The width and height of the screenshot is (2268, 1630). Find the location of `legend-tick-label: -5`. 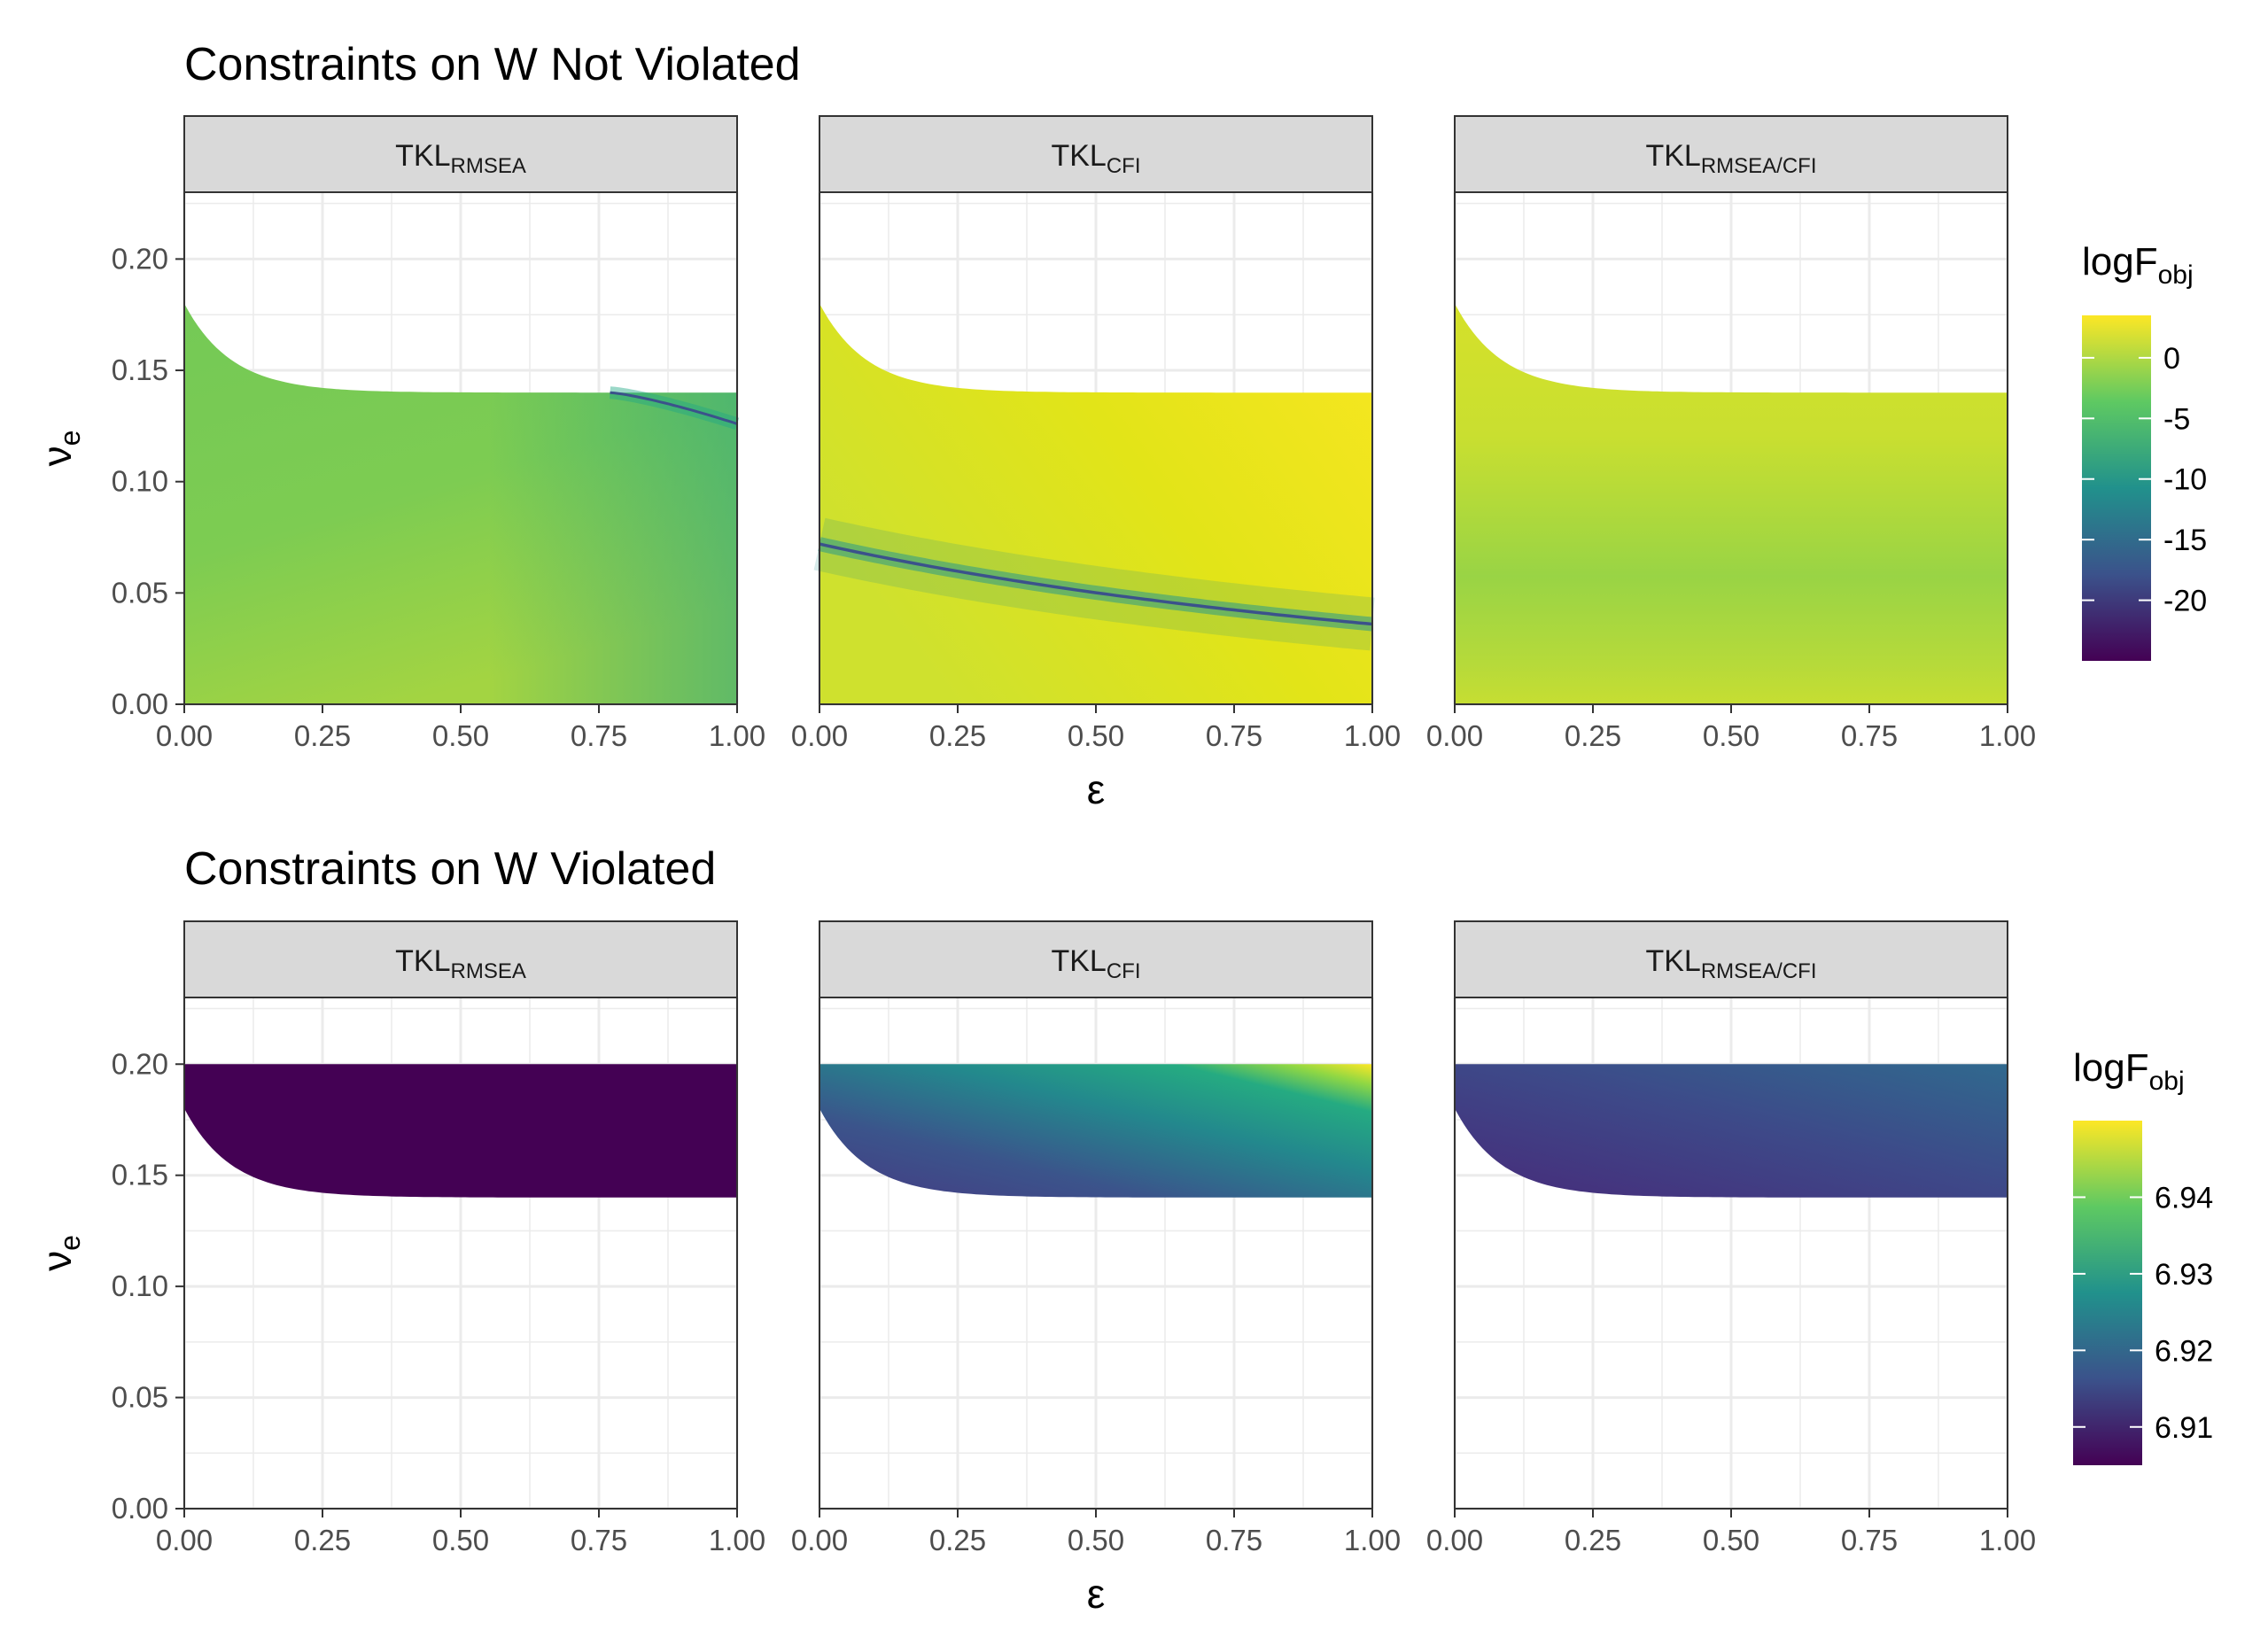

legend-tick-label: -5 is located at coordinates (2176, 419).